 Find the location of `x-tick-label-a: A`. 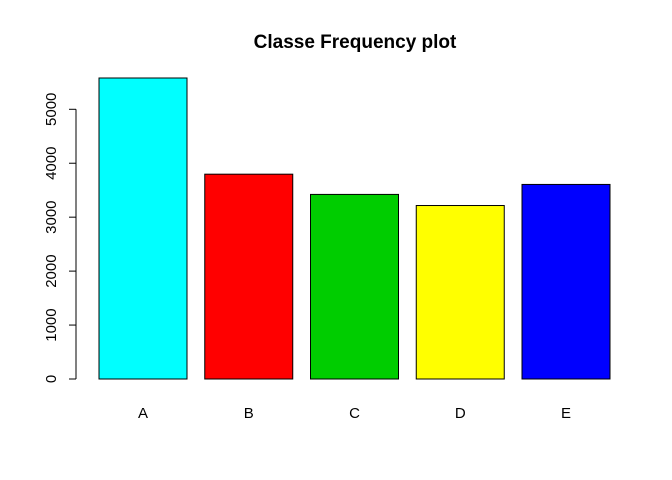

x-tick-label-a: A is located at coordinates (143, 413).